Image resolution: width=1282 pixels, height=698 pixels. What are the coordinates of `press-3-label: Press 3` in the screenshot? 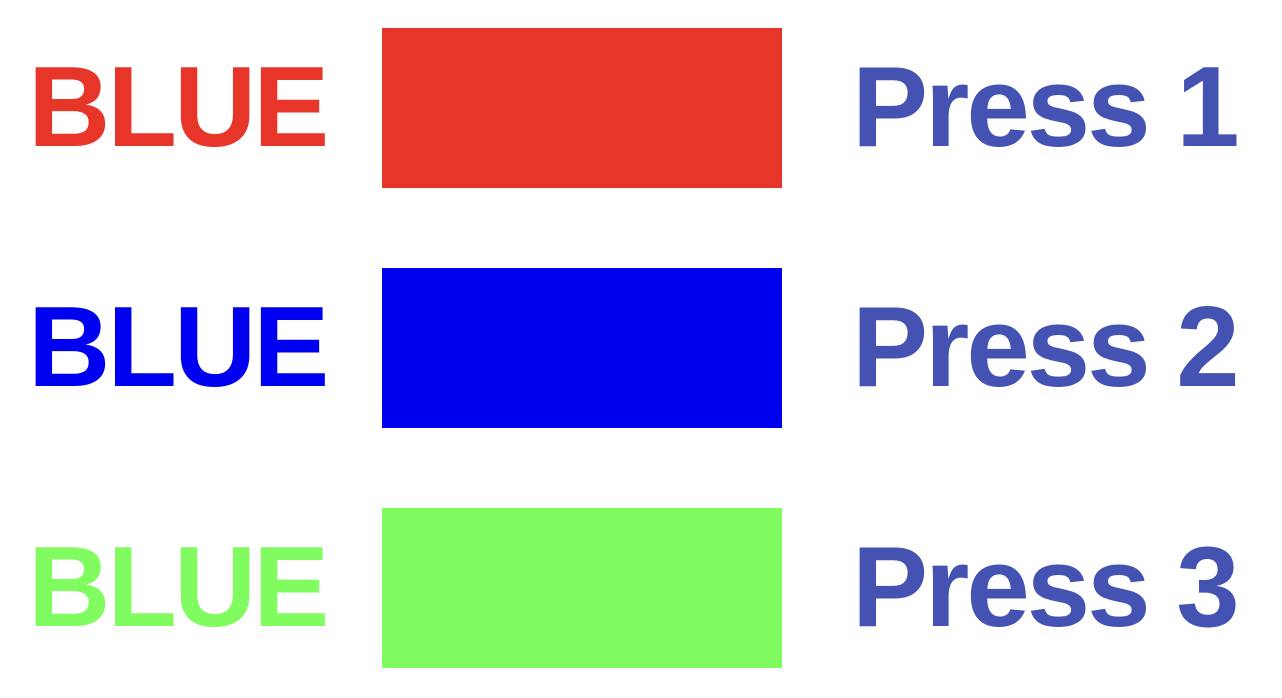 It's located at (1046, 587).